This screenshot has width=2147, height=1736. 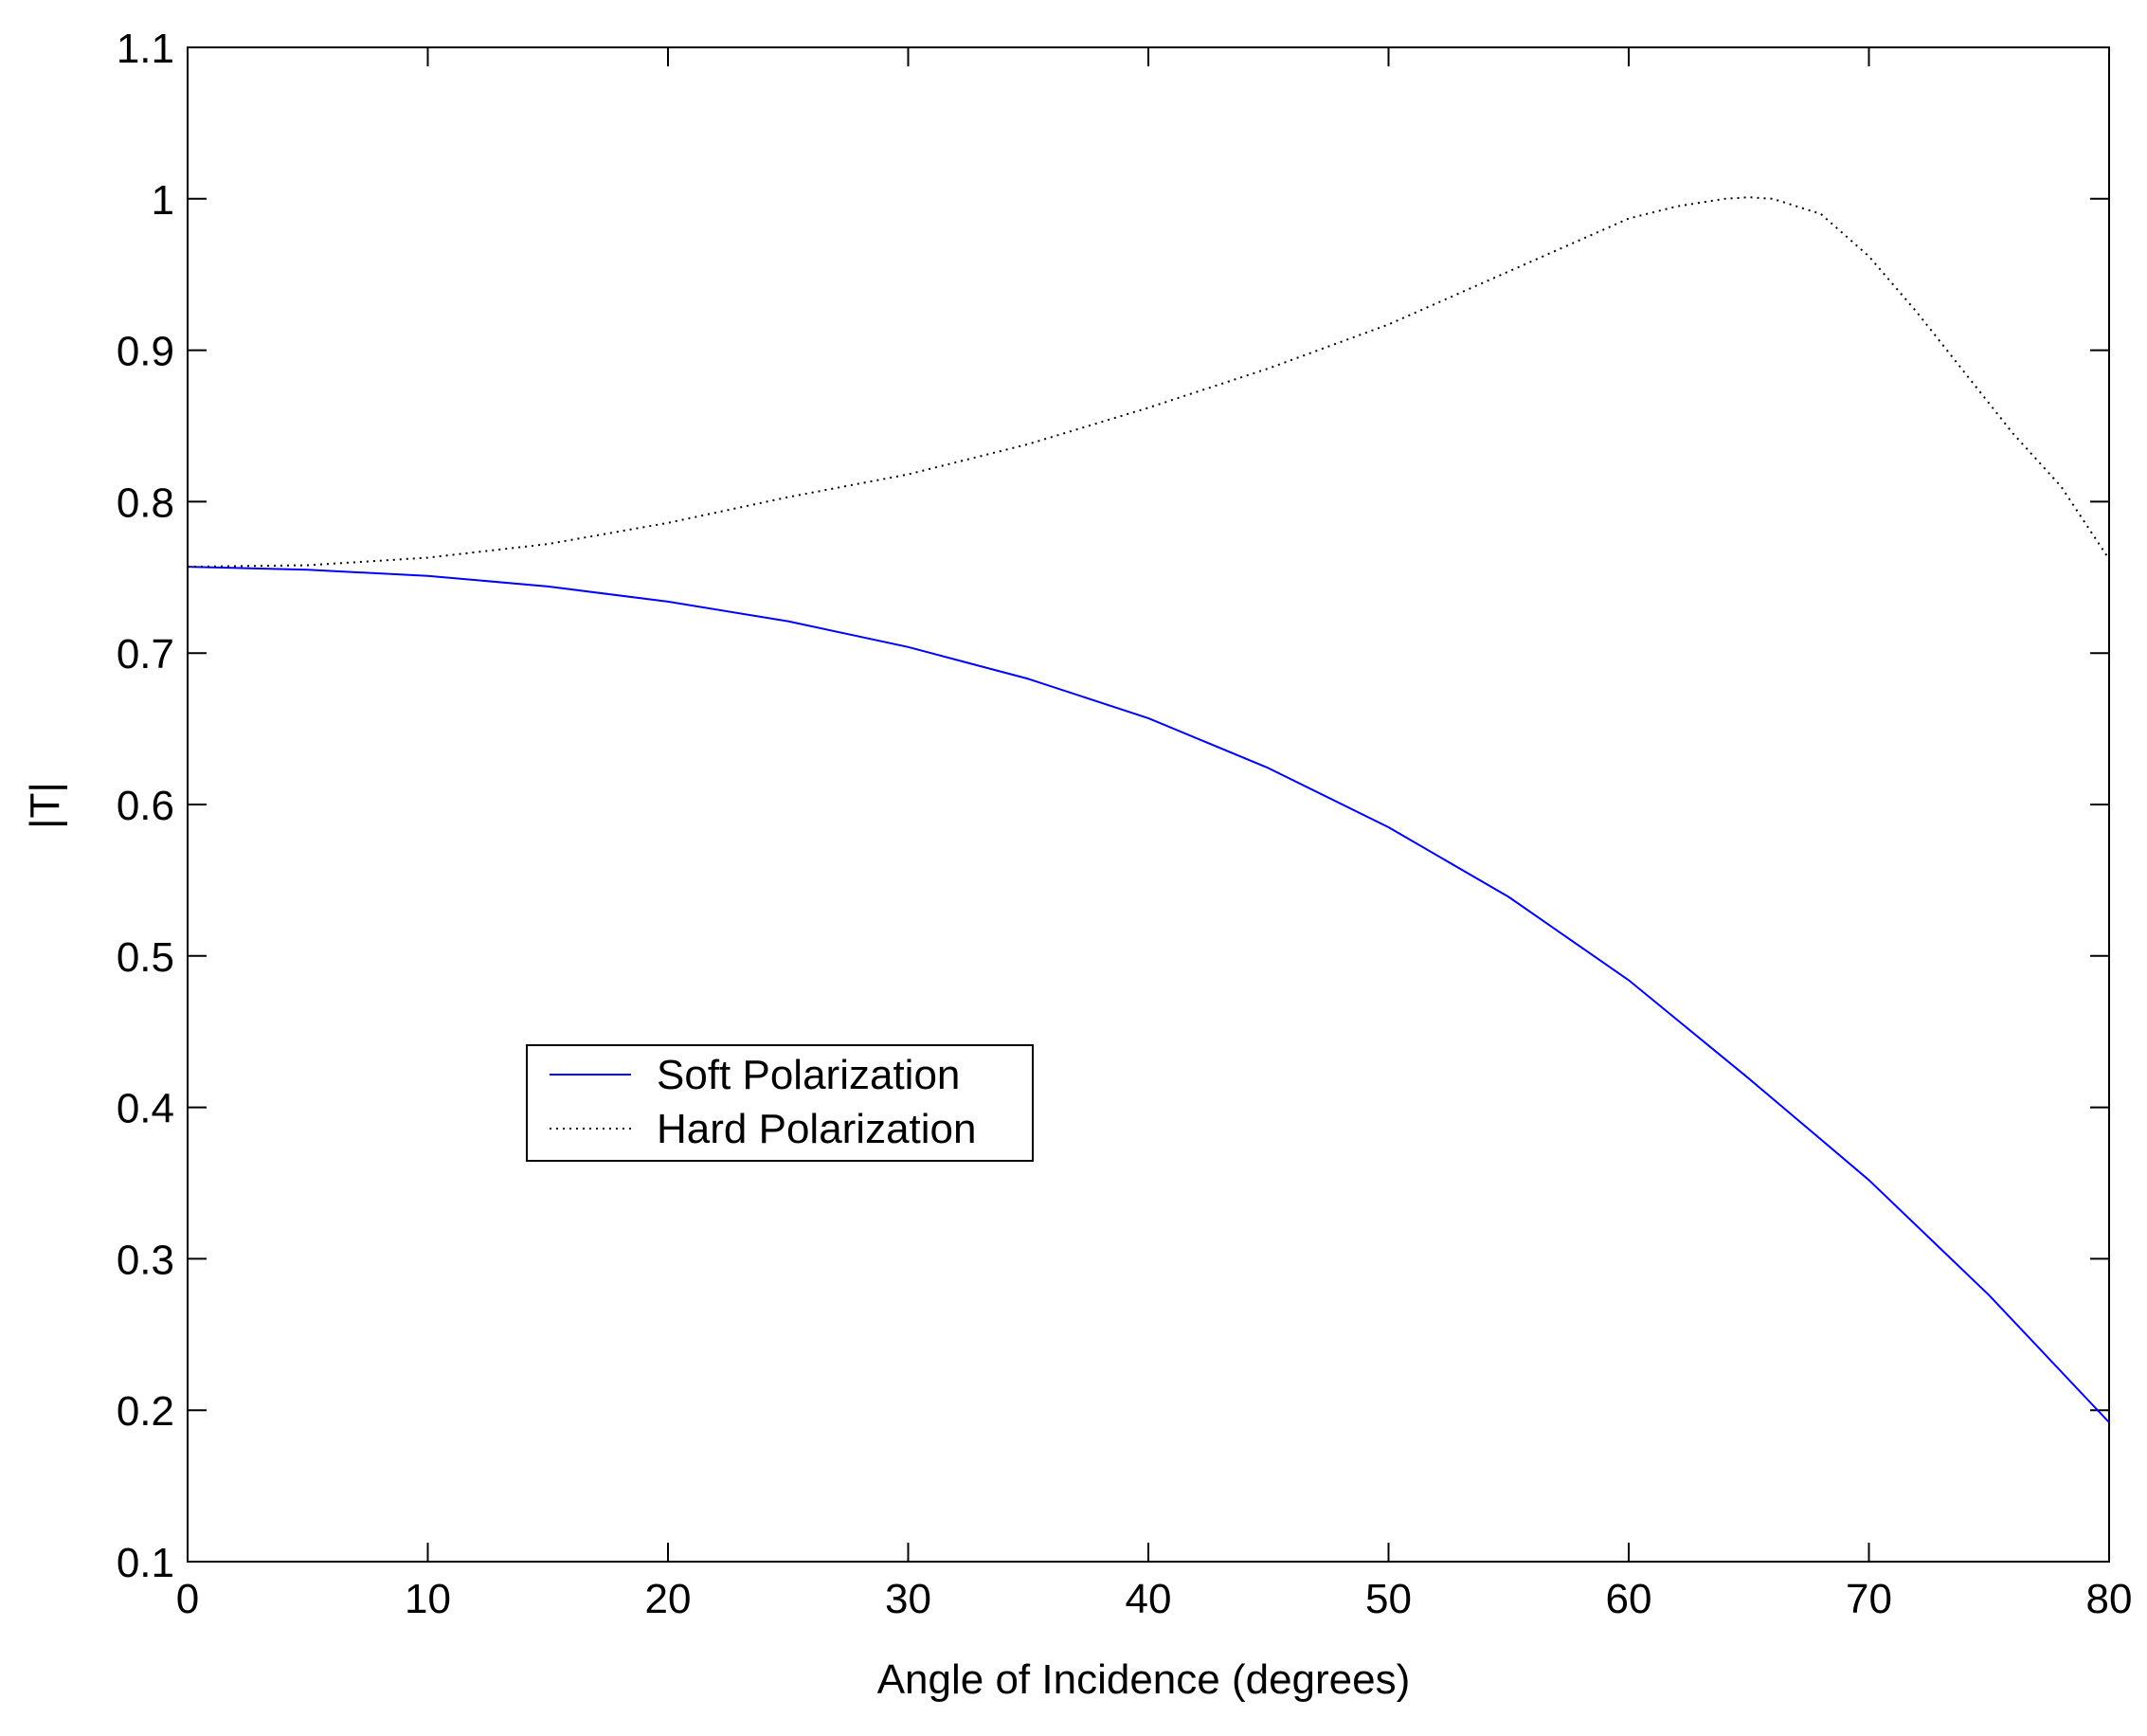 I want to click on y-tick-label: 0.7, so click(x=145, y=654).